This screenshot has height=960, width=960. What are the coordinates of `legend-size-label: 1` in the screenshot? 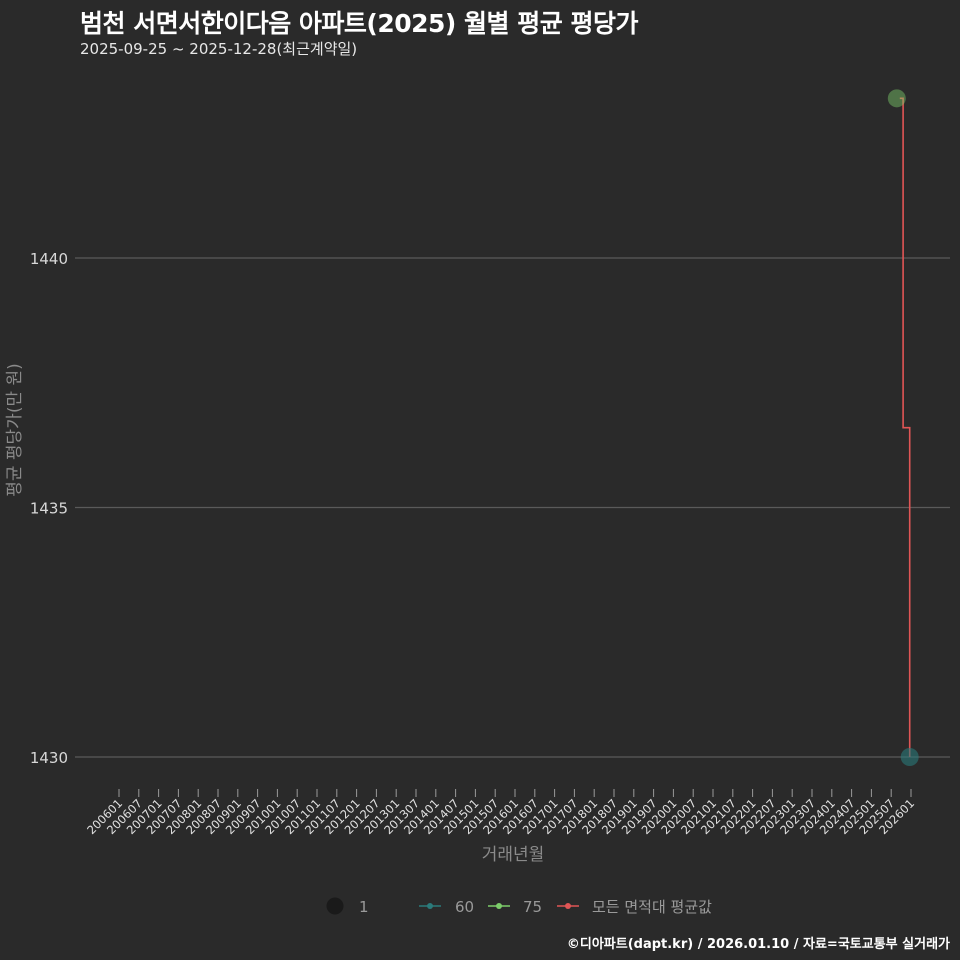 It's located at (364, 907).